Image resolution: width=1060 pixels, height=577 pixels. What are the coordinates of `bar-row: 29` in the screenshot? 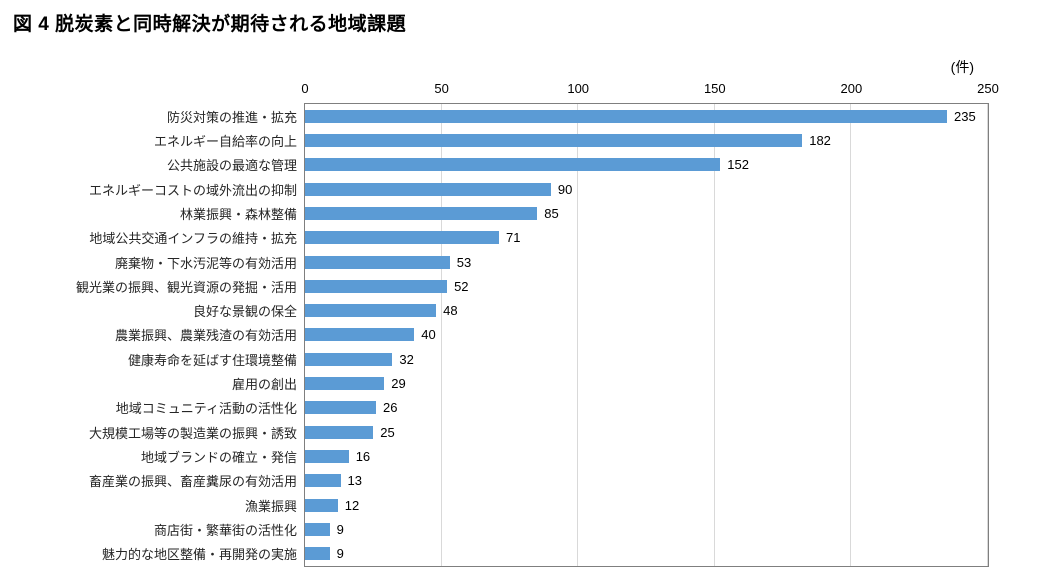 It's located at (646, 383).